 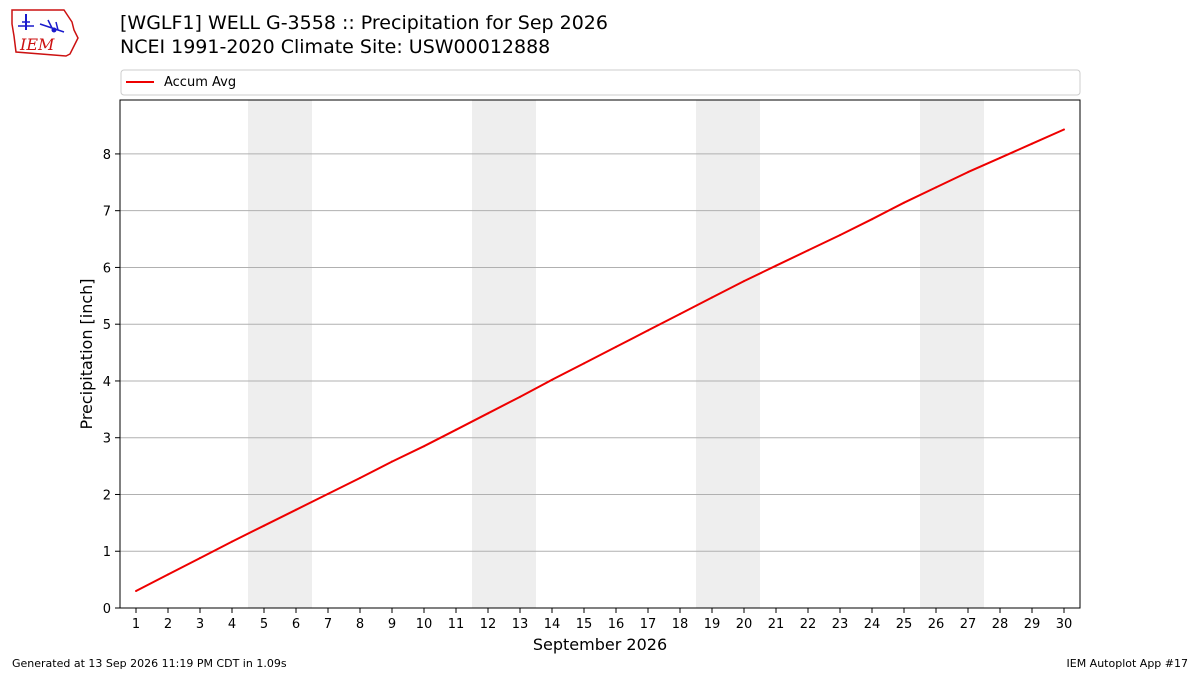 What do you see at coordinates (360, 624) in the screenshot?
I see `x-tick-label: 8` at bounding box center [360, 624].